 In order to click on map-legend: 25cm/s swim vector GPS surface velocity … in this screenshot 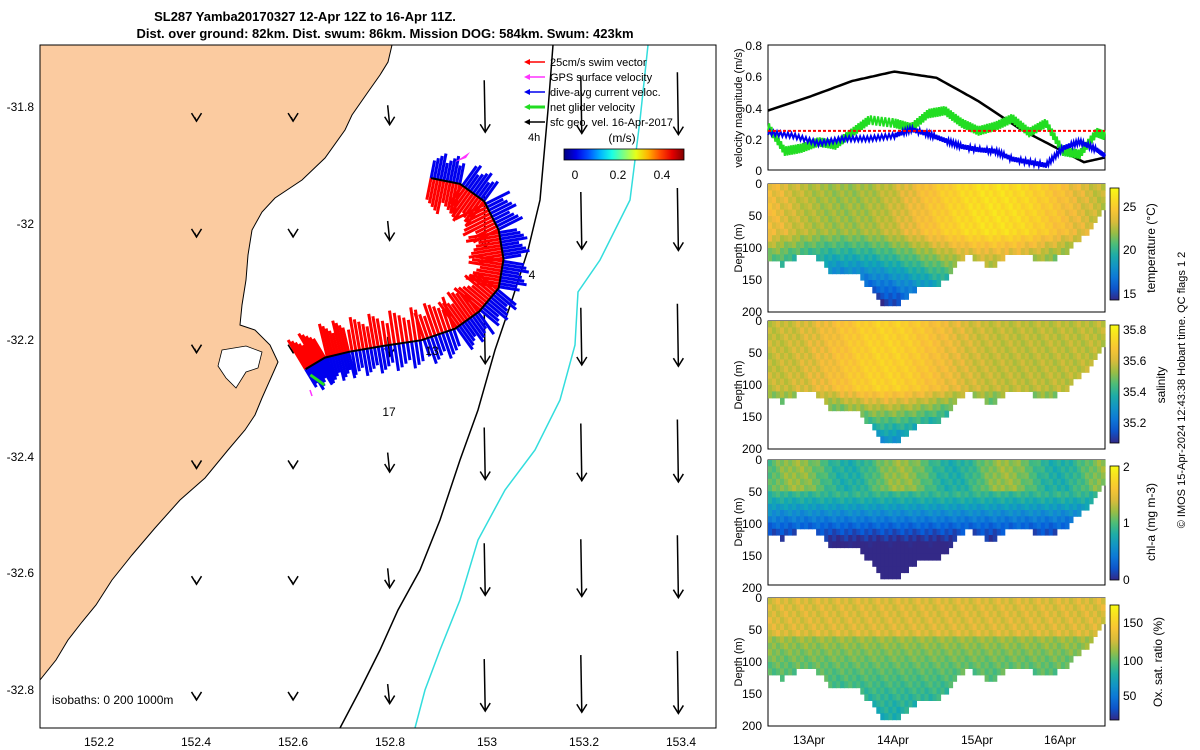, I will do `click(598, 100)`.